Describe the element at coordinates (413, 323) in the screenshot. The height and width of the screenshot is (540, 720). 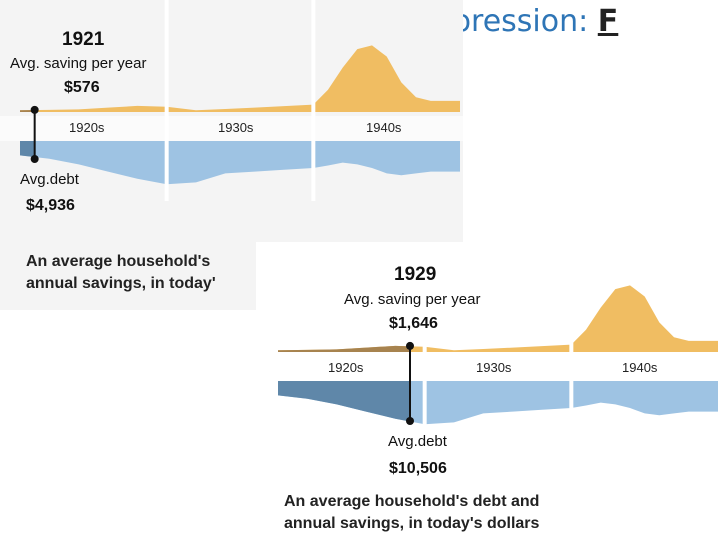
I see `saving-value: $1,646` at that location.